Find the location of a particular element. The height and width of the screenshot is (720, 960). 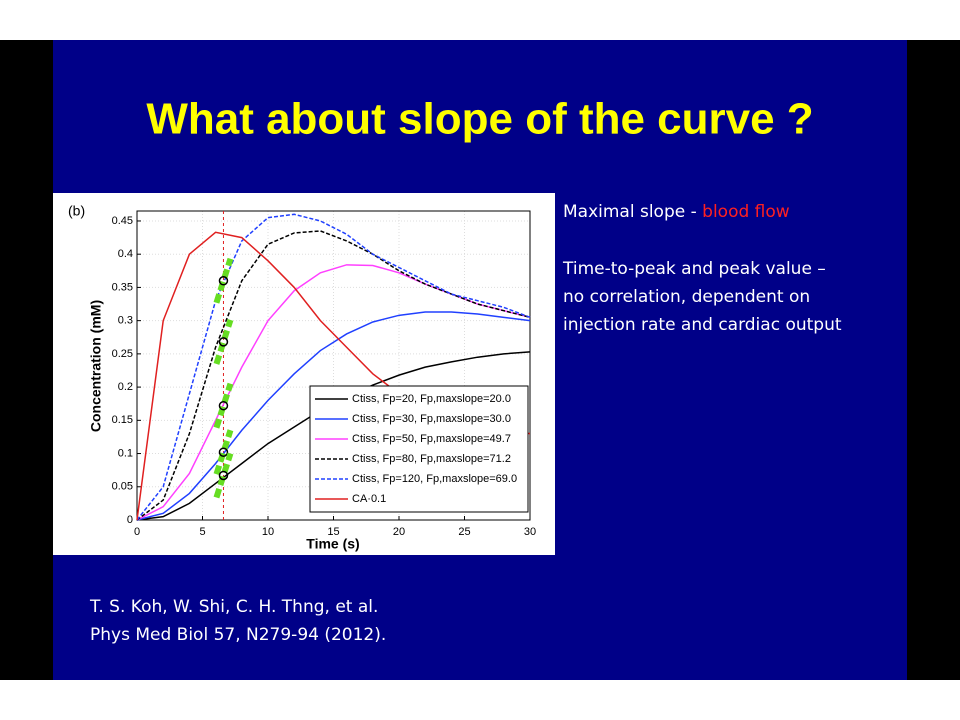

legend-label: Ctiss, Fp=80, Fp,maxslope=71.2 is located at coordinates (431, 459).